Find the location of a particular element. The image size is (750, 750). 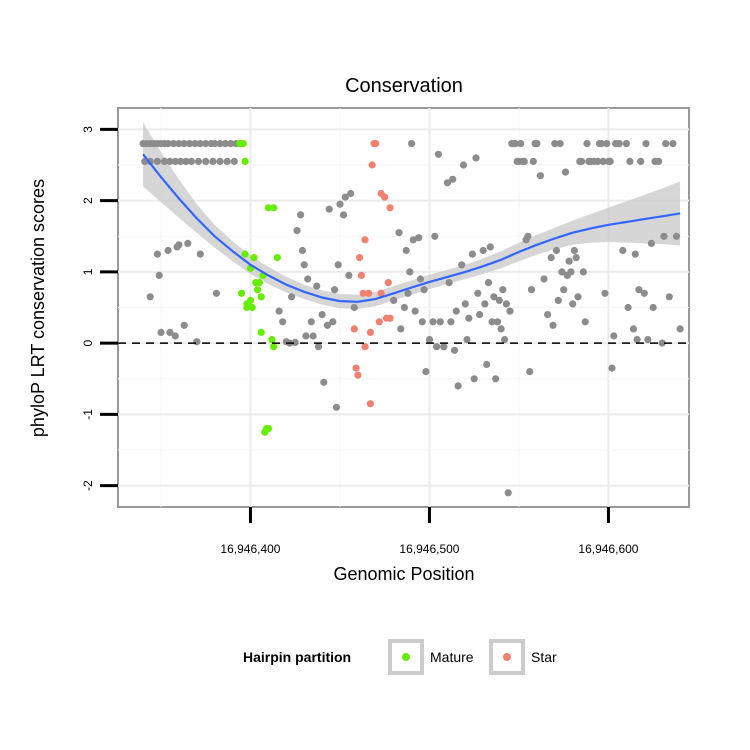

x-tick-label: 16,946,400 is located at coordinates (250, 549).